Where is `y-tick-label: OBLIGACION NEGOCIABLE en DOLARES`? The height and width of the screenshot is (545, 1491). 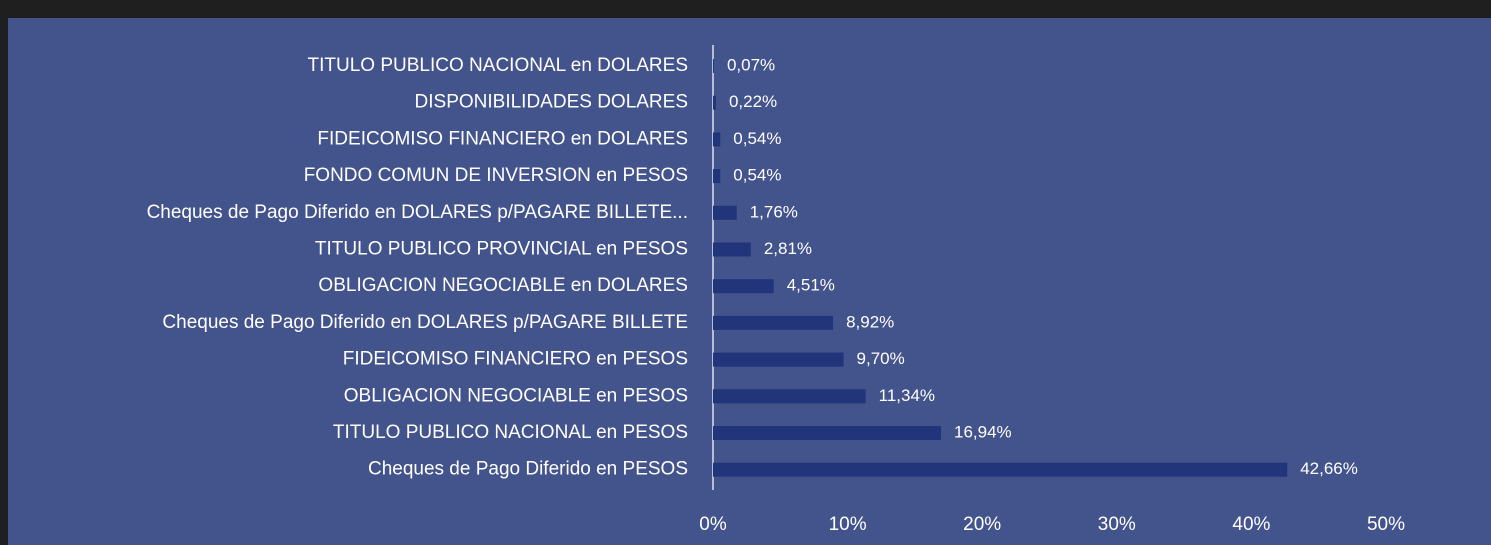 y-tick-label: OBLIGACION NEGOCIABLE en DOLARES is located at coordinates (503, 285).